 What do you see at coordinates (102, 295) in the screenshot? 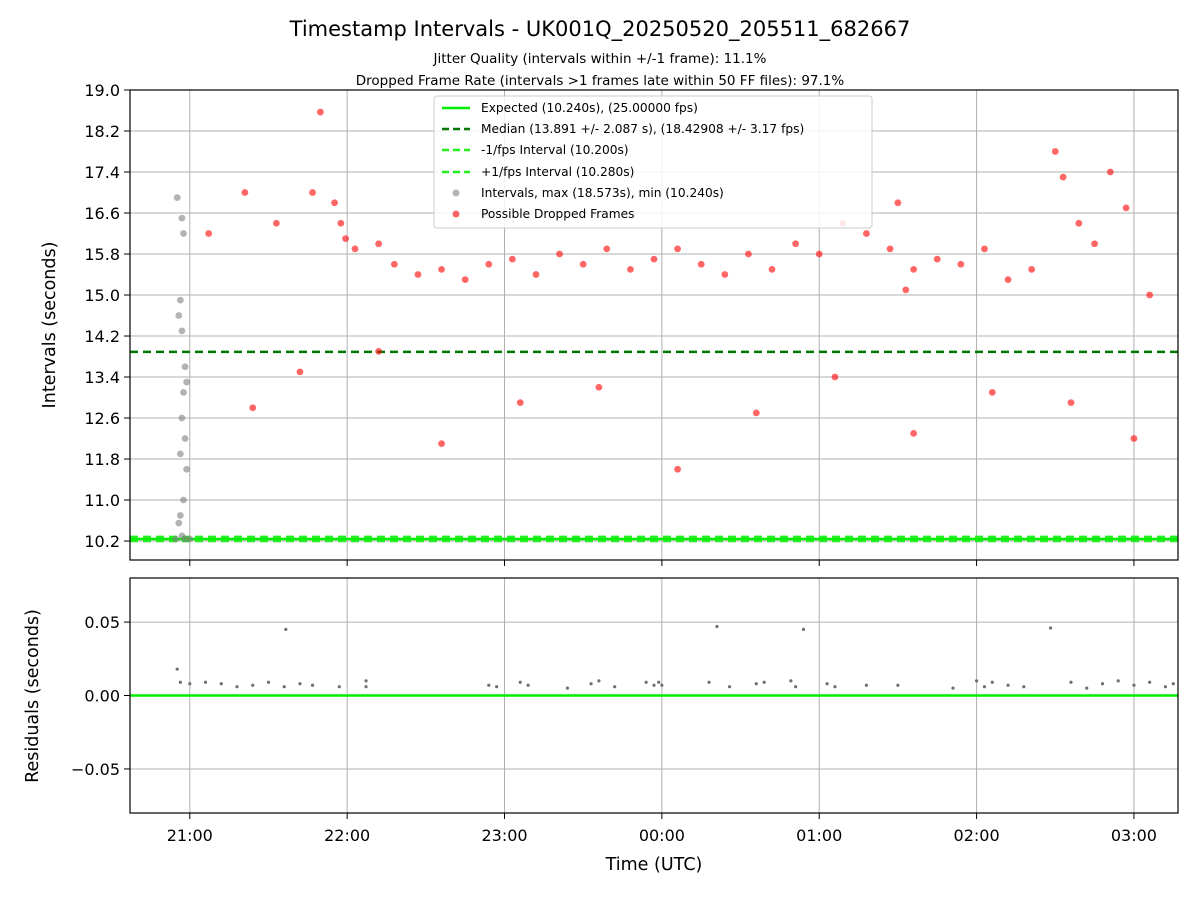
I see `y-tick-label: 15.0` at bounding box center [102, 295].